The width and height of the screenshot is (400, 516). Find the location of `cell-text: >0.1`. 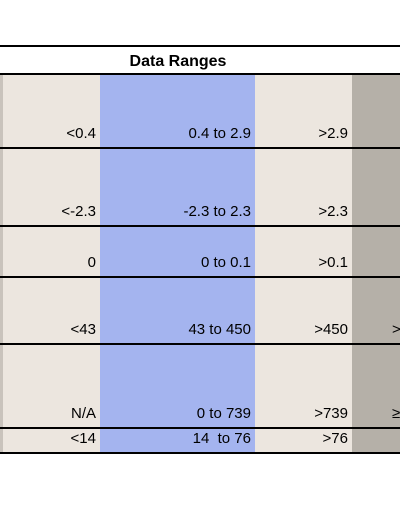

cell-text: >0.1 is located at coordinates (333, 262).